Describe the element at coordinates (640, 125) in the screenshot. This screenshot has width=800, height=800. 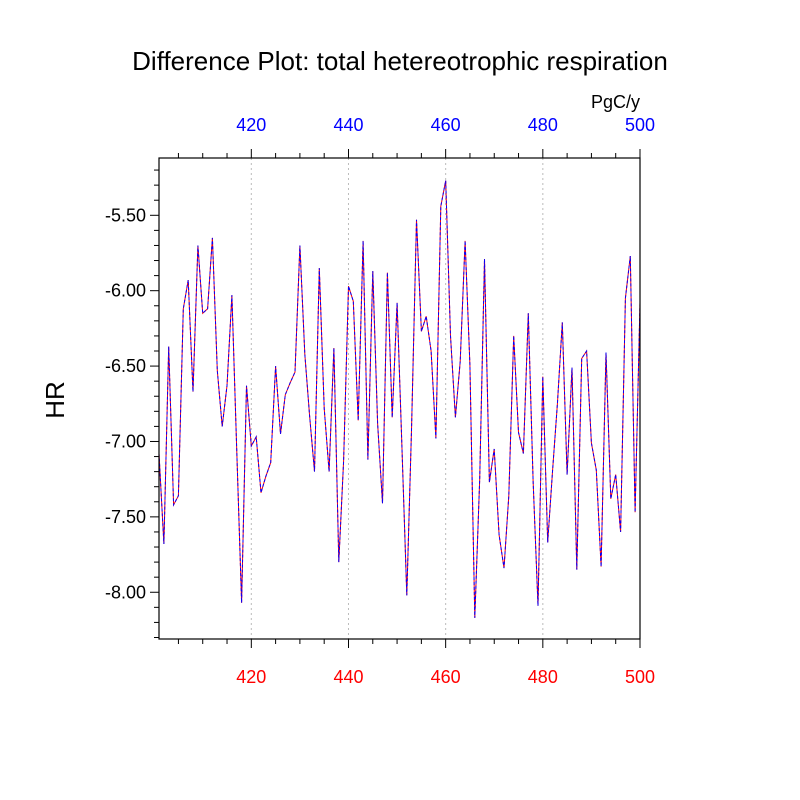
I see `x-tick-label-top: 500` at that location.